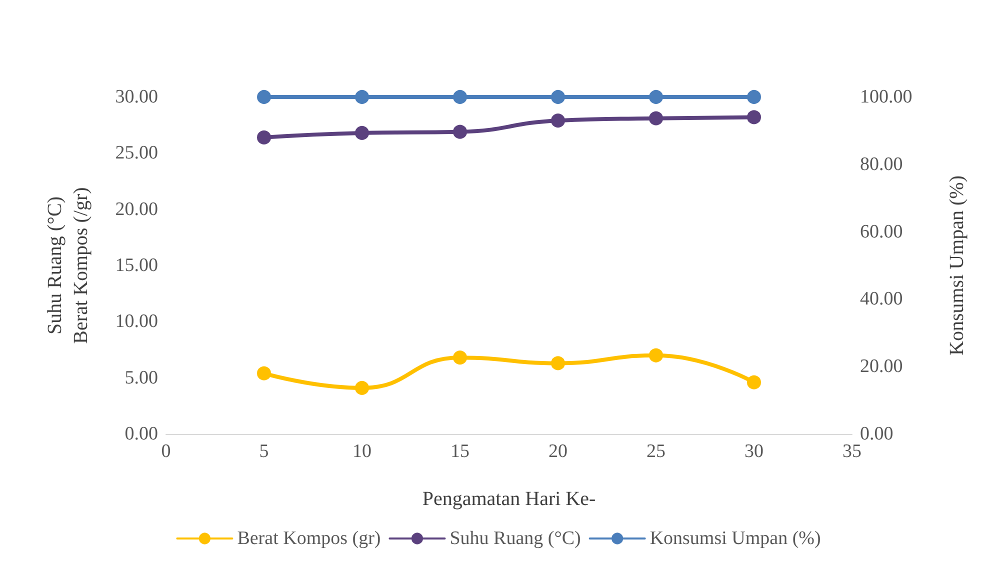 The image size is (997, 583). What do you see at coordinates (141, 434) in the screenshot?
I see `y-tick-label: 0.00` at bounding box center [141, 434].